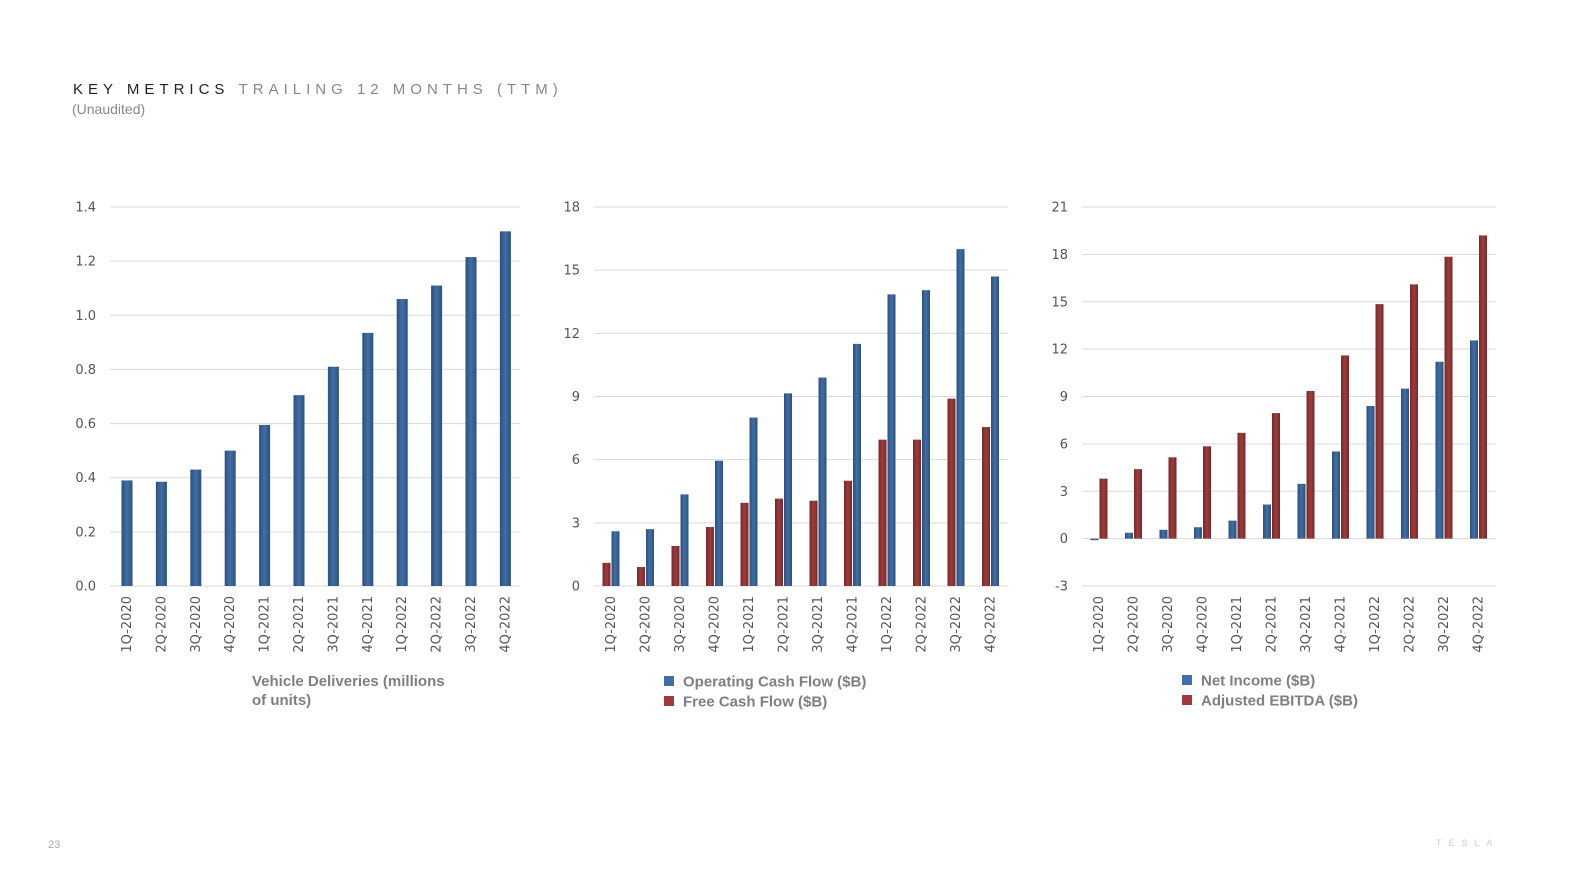  I want to click on y-tick-label: 0.2, so click(85, 532).